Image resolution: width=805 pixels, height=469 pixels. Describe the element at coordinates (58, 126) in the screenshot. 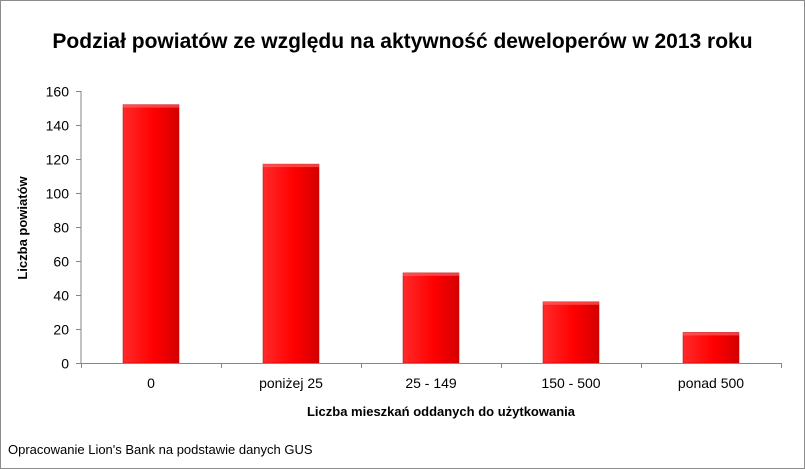

I see `y-tick-label: 140` at that location.